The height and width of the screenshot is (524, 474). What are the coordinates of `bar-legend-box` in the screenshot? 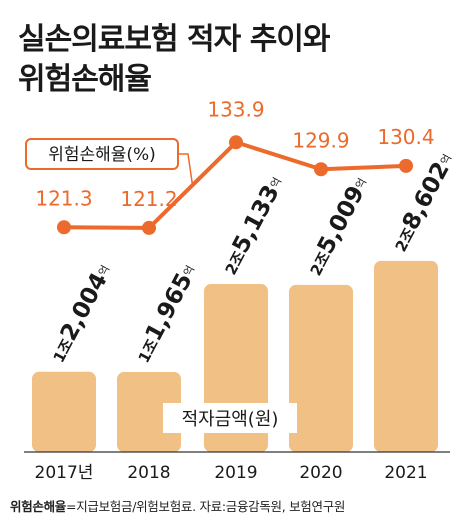 It's located at (230, 418).